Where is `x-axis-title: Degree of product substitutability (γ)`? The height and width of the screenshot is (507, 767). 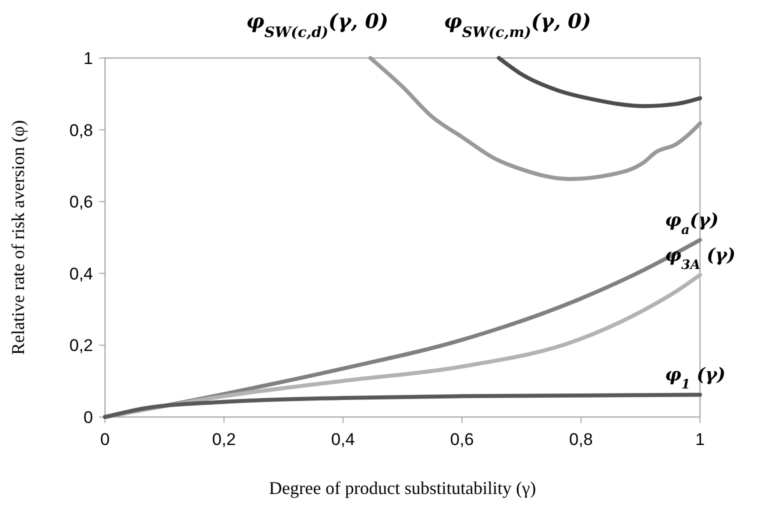 x-axis-title: Degree of product substitutability (γ) is located at coordinates (402, 488).